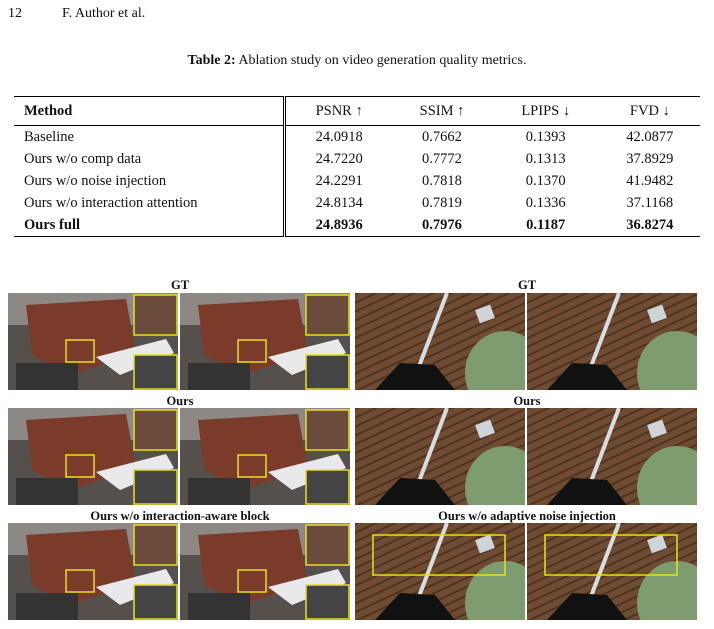  Describe the element at coordinates (15, 13) in the screenshot. I see `page-number: 12` at that location.